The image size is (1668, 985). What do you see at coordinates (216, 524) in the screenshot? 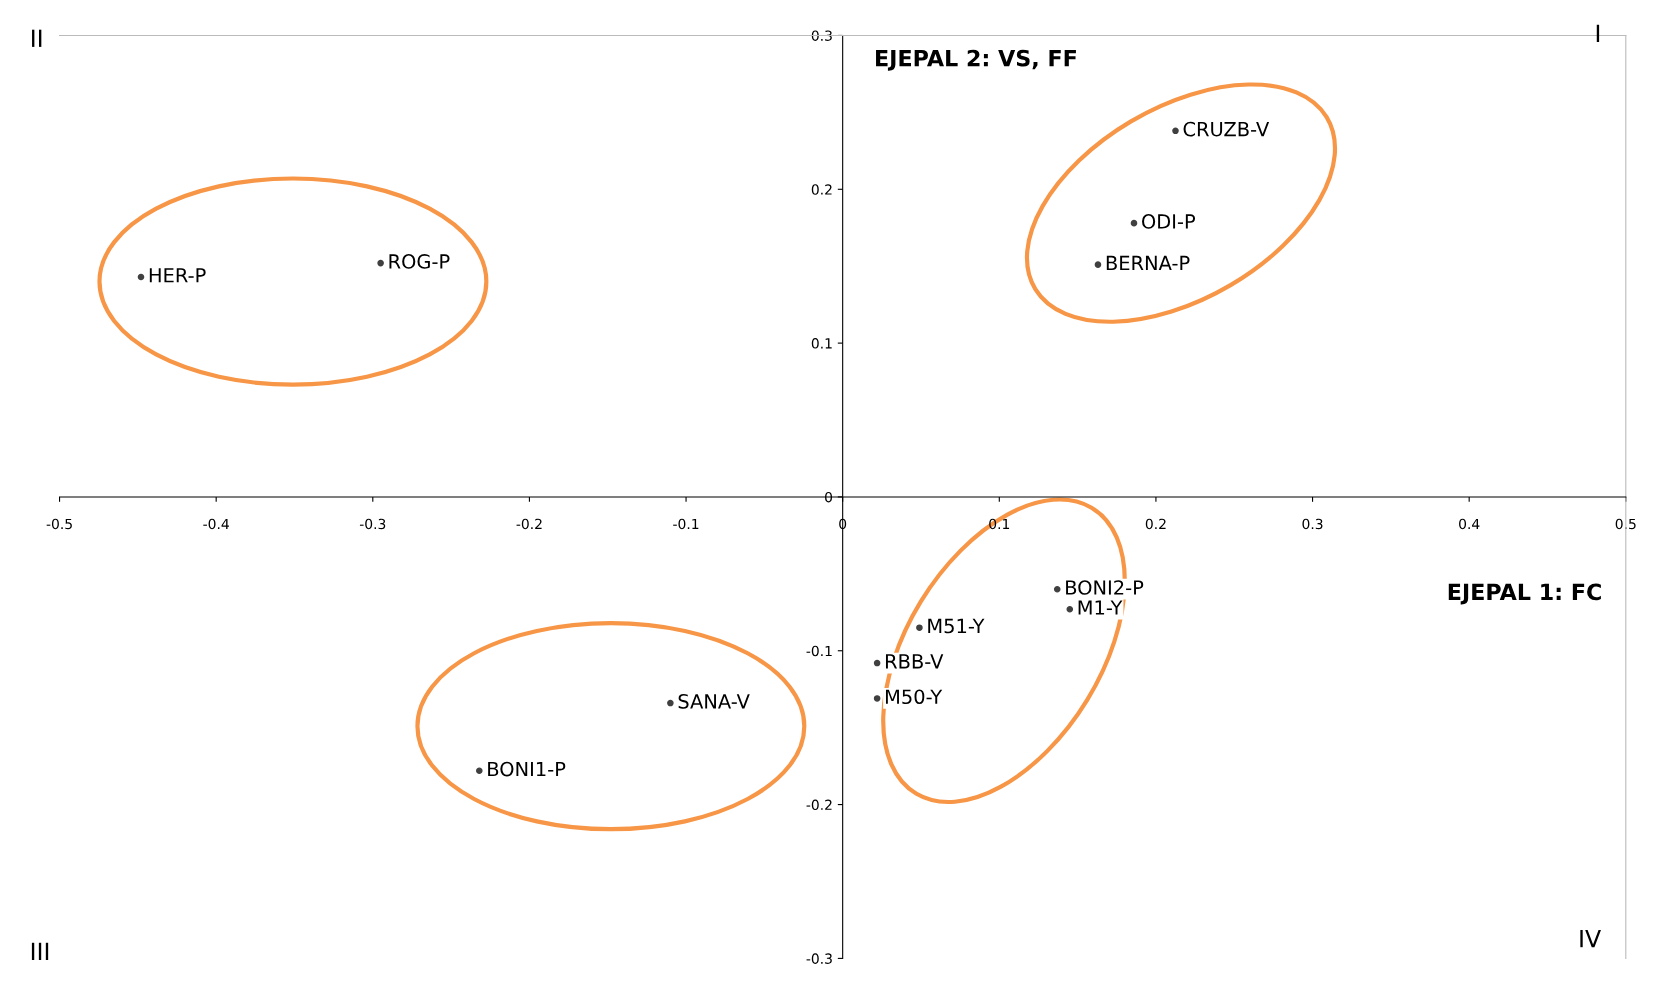
I see `x-tick-label: -0.4` at bounding box center [216, 524].